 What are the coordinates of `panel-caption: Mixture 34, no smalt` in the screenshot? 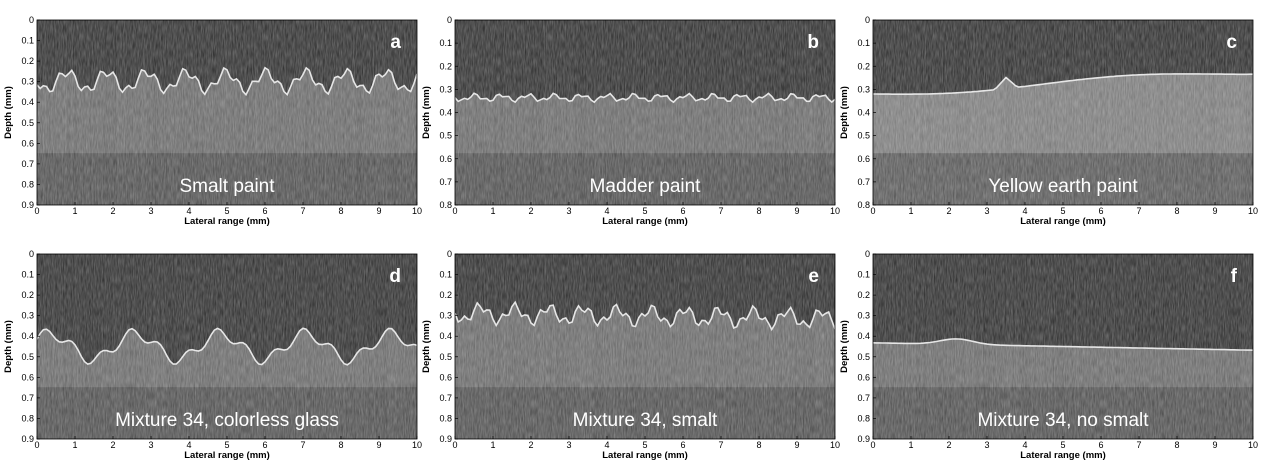 It's located at (1063, 420).